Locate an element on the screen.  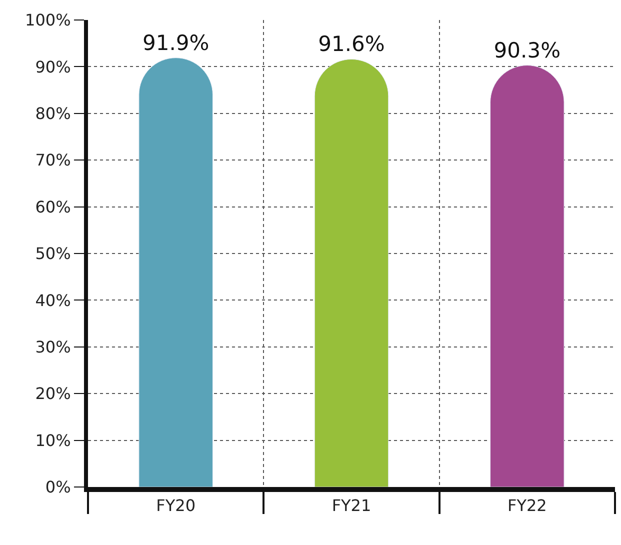
y-tick-label: 50% is located at coordinates (53, 254).